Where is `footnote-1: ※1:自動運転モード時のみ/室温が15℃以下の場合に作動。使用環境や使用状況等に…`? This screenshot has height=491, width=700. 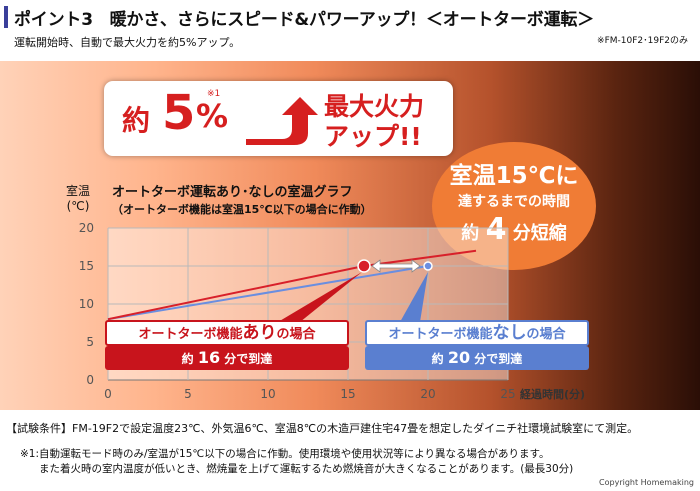
footnote-1: ※1:自動運転モード時のみ/室温が15℃以下の場合に作動。使用環境や使用状況等に… is located at coordinates (285, 454).